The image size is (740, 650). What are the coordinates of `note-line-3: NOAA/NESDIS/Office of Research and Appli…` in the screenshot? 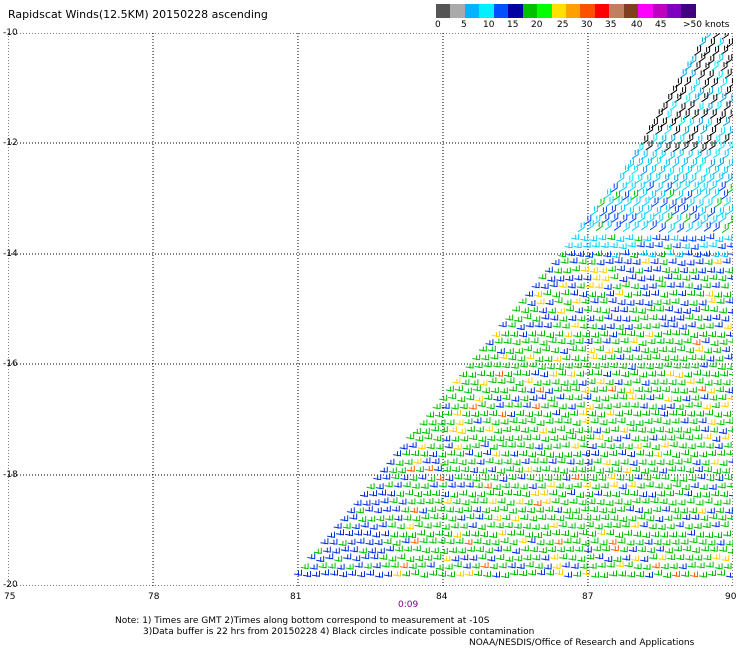 It's located at (582, 643).